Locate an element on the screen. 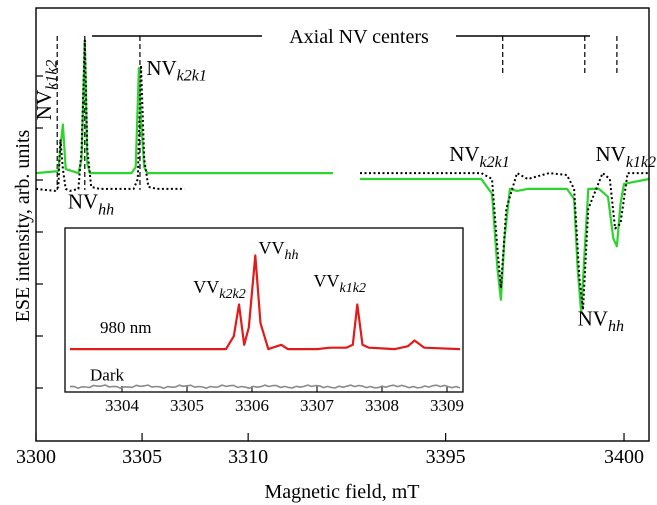 The height and width of the screenshot is (505, 657). x-axis-title: Magnetic field, mT is located at coordinates (342, 492).